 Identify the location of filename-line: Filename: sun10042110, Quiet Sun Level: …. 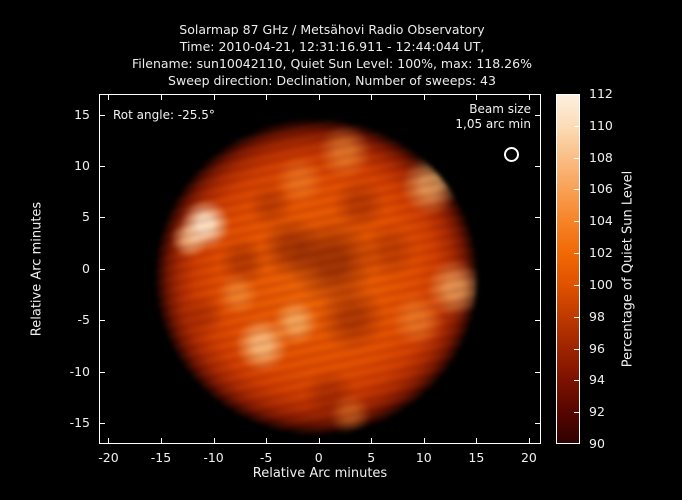
(332, 63).